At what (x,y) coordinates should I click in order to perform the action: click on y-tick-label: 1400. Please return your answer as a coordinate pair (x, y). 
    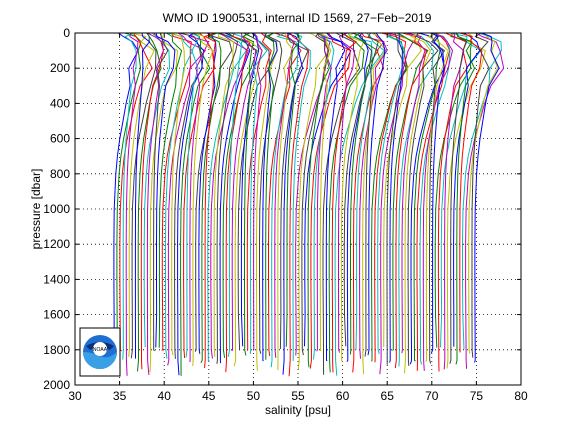
    Looking at the image, I should click on (56, 279).